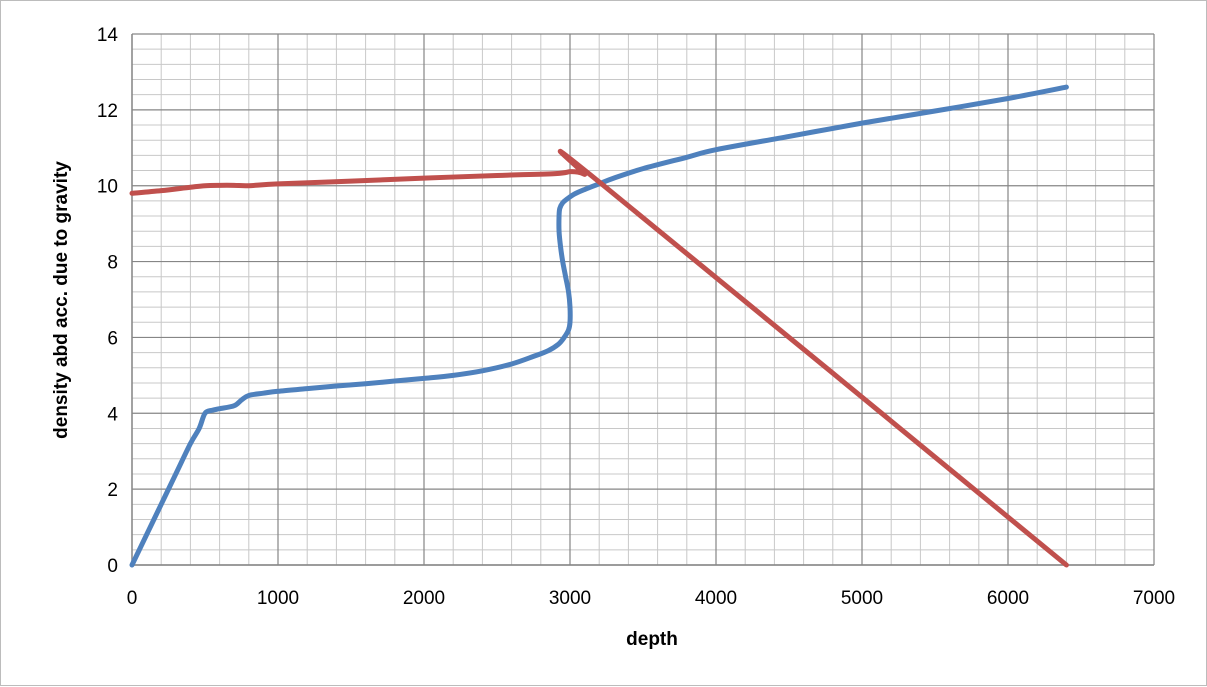 This screenshot has height=687, width=1207. Describe the element at coordinates (107, 187) in the screenshot. I see `y-tick-label: 10` at that location.